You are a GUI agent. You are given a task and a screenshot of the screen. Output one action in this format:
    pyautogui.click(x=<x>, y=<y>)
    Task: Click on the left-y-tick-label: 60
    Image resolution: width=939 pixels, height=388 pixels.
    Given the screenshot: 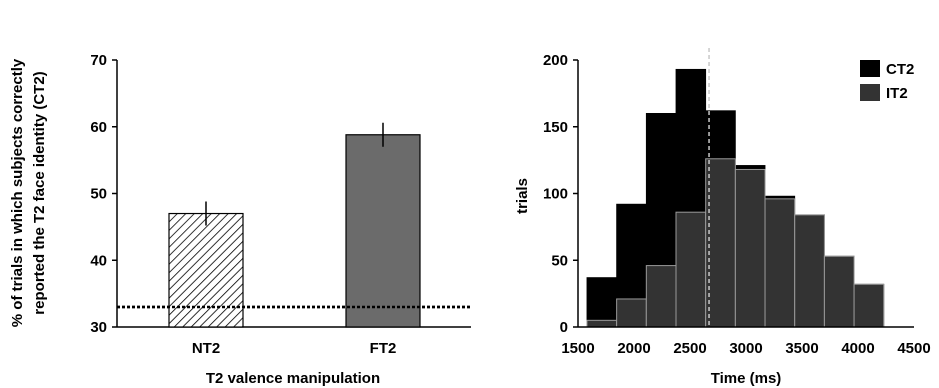 What is the action you would take?
    pyautogui.click(x=98, y=127)
    